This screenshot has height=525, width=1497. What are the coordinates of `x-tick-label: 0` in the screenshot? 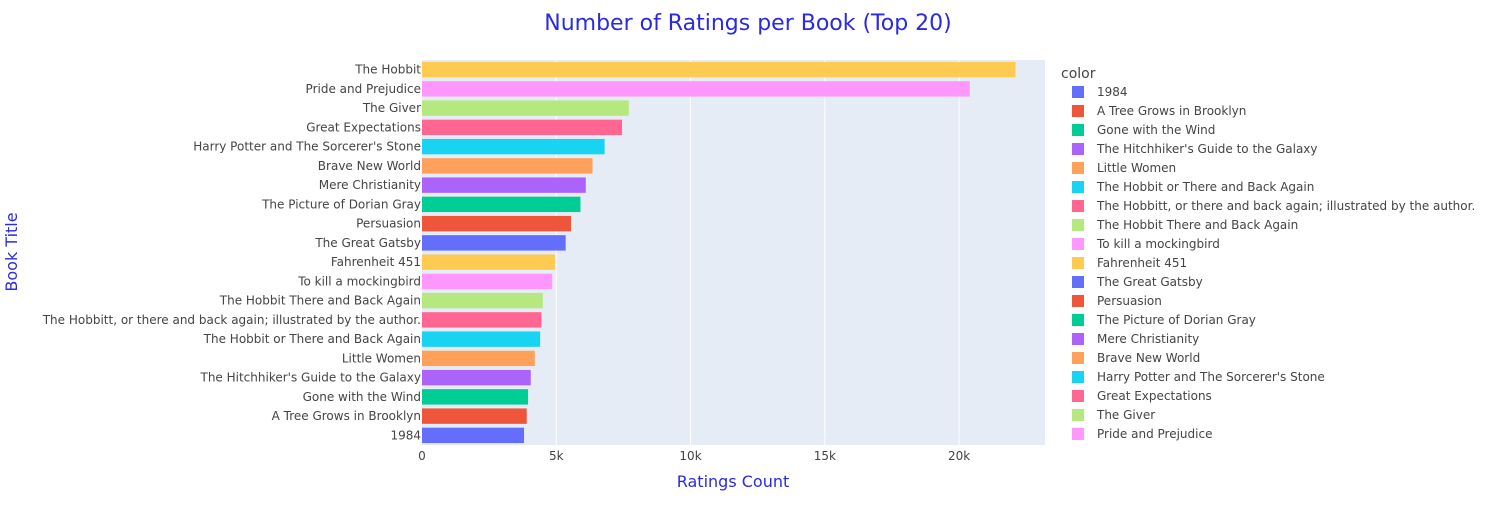 It's located at (422, 456).